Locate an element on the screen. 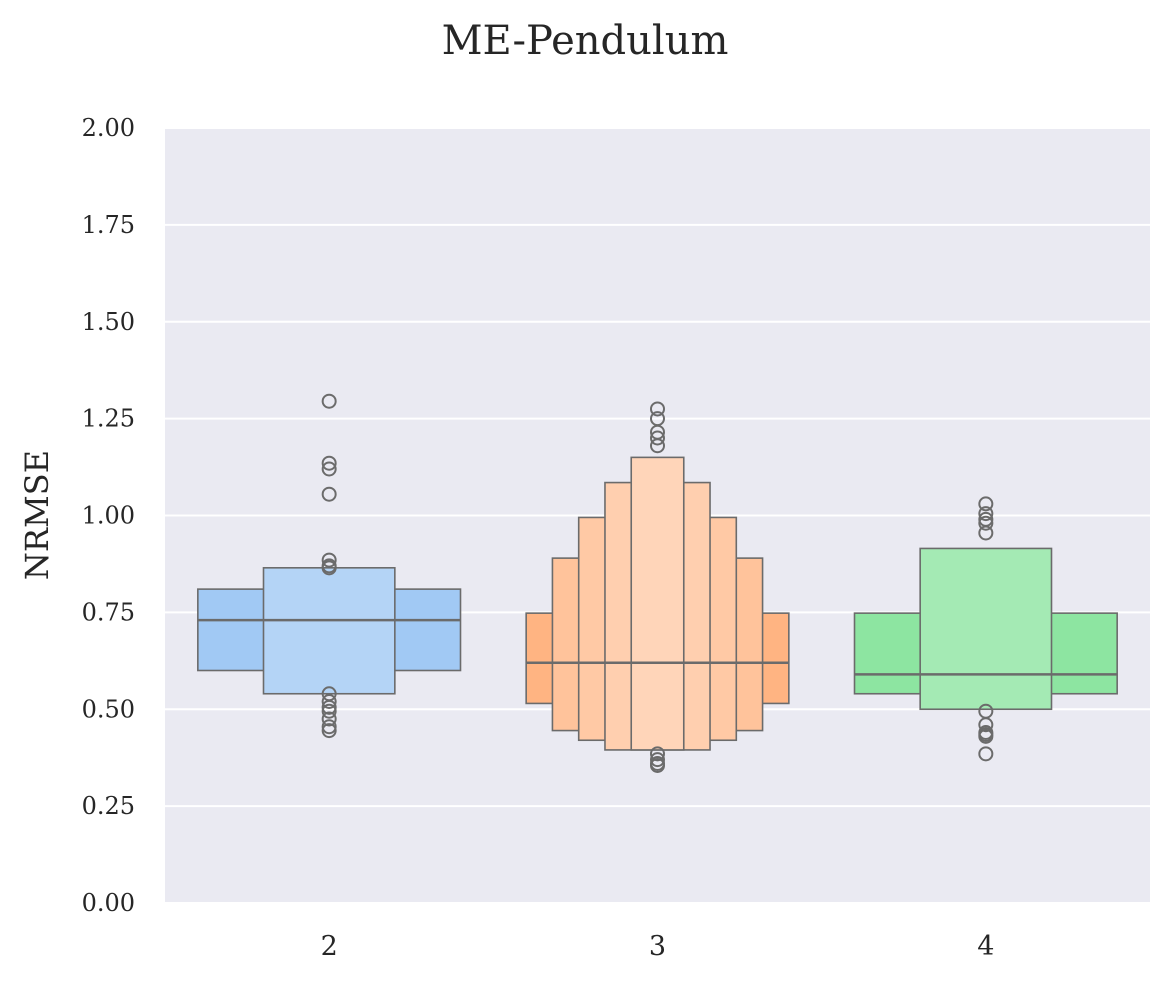 This screenshot has height=982, width=1169. y-tick-label: 2.00 is located at coordinates (108, 128).